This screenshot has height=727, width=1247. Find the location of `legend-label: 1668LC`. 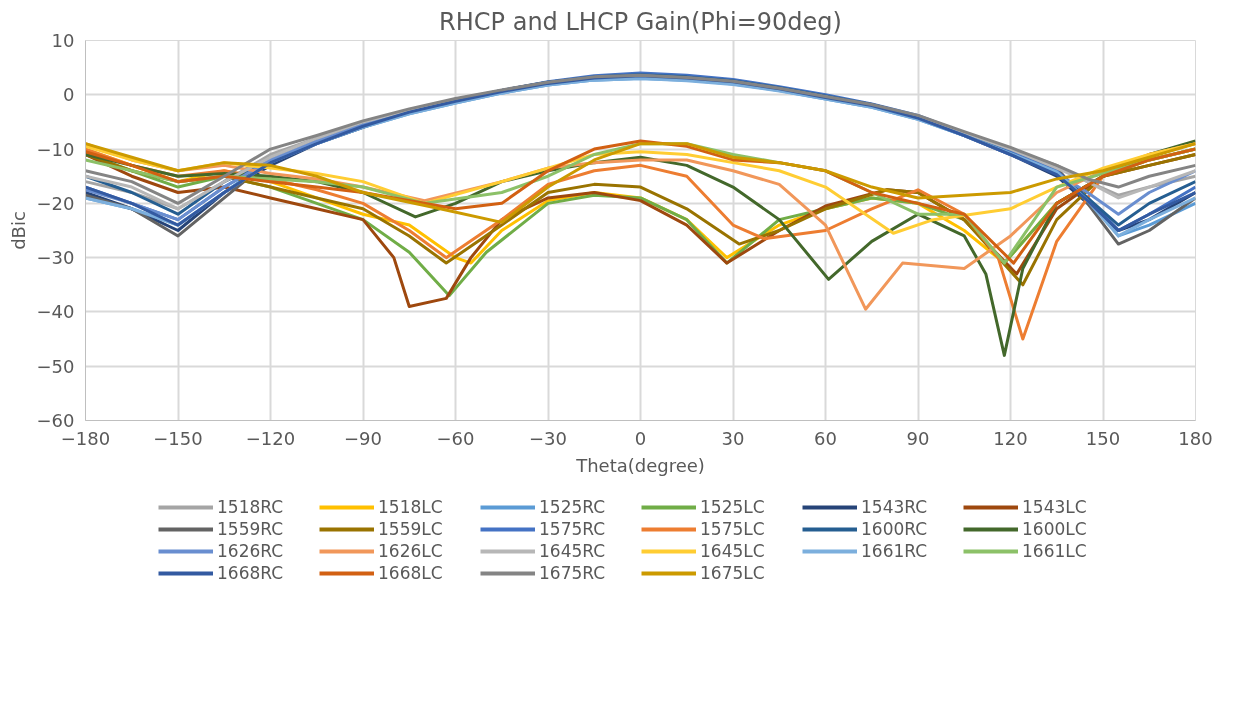

legend-label: 1668LC is located at coordinates (411, 573).